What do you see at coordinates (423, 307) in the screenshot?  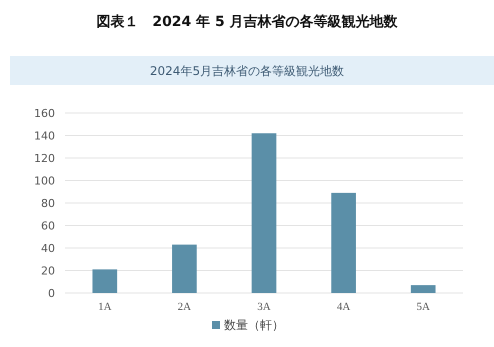 I see `x-tick-label: 5A` at bounding box center [423, 307].